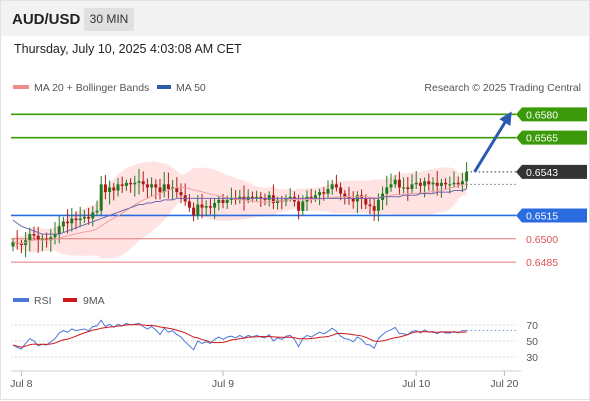  I want to click on ma50-legend-swatch, so click(164, 87).